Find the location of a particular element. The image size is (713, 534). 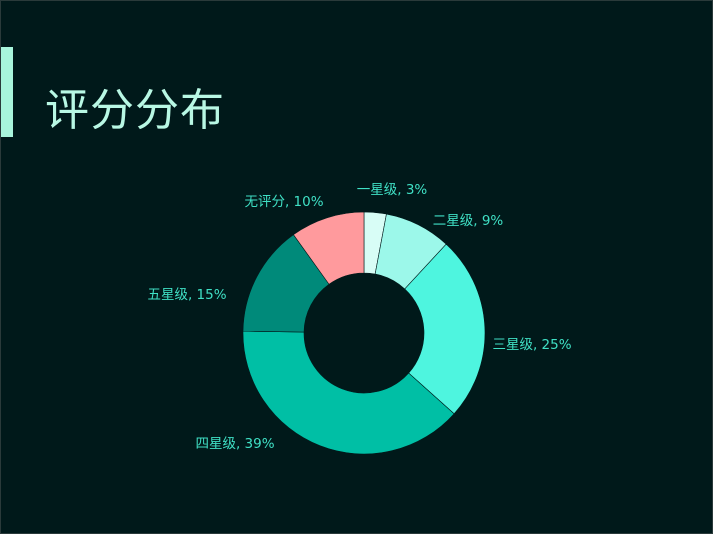

slice-label-4: 四星级, 39% is located at coordinates (234, 444).